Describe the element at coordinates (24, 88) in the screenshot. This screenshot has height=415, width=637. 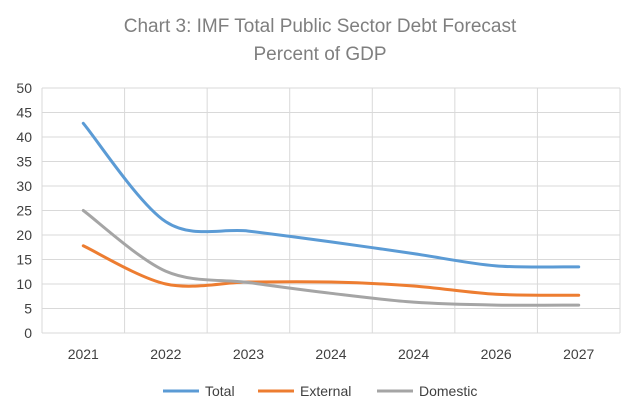
I see `y-tick-label: 50` at that location.